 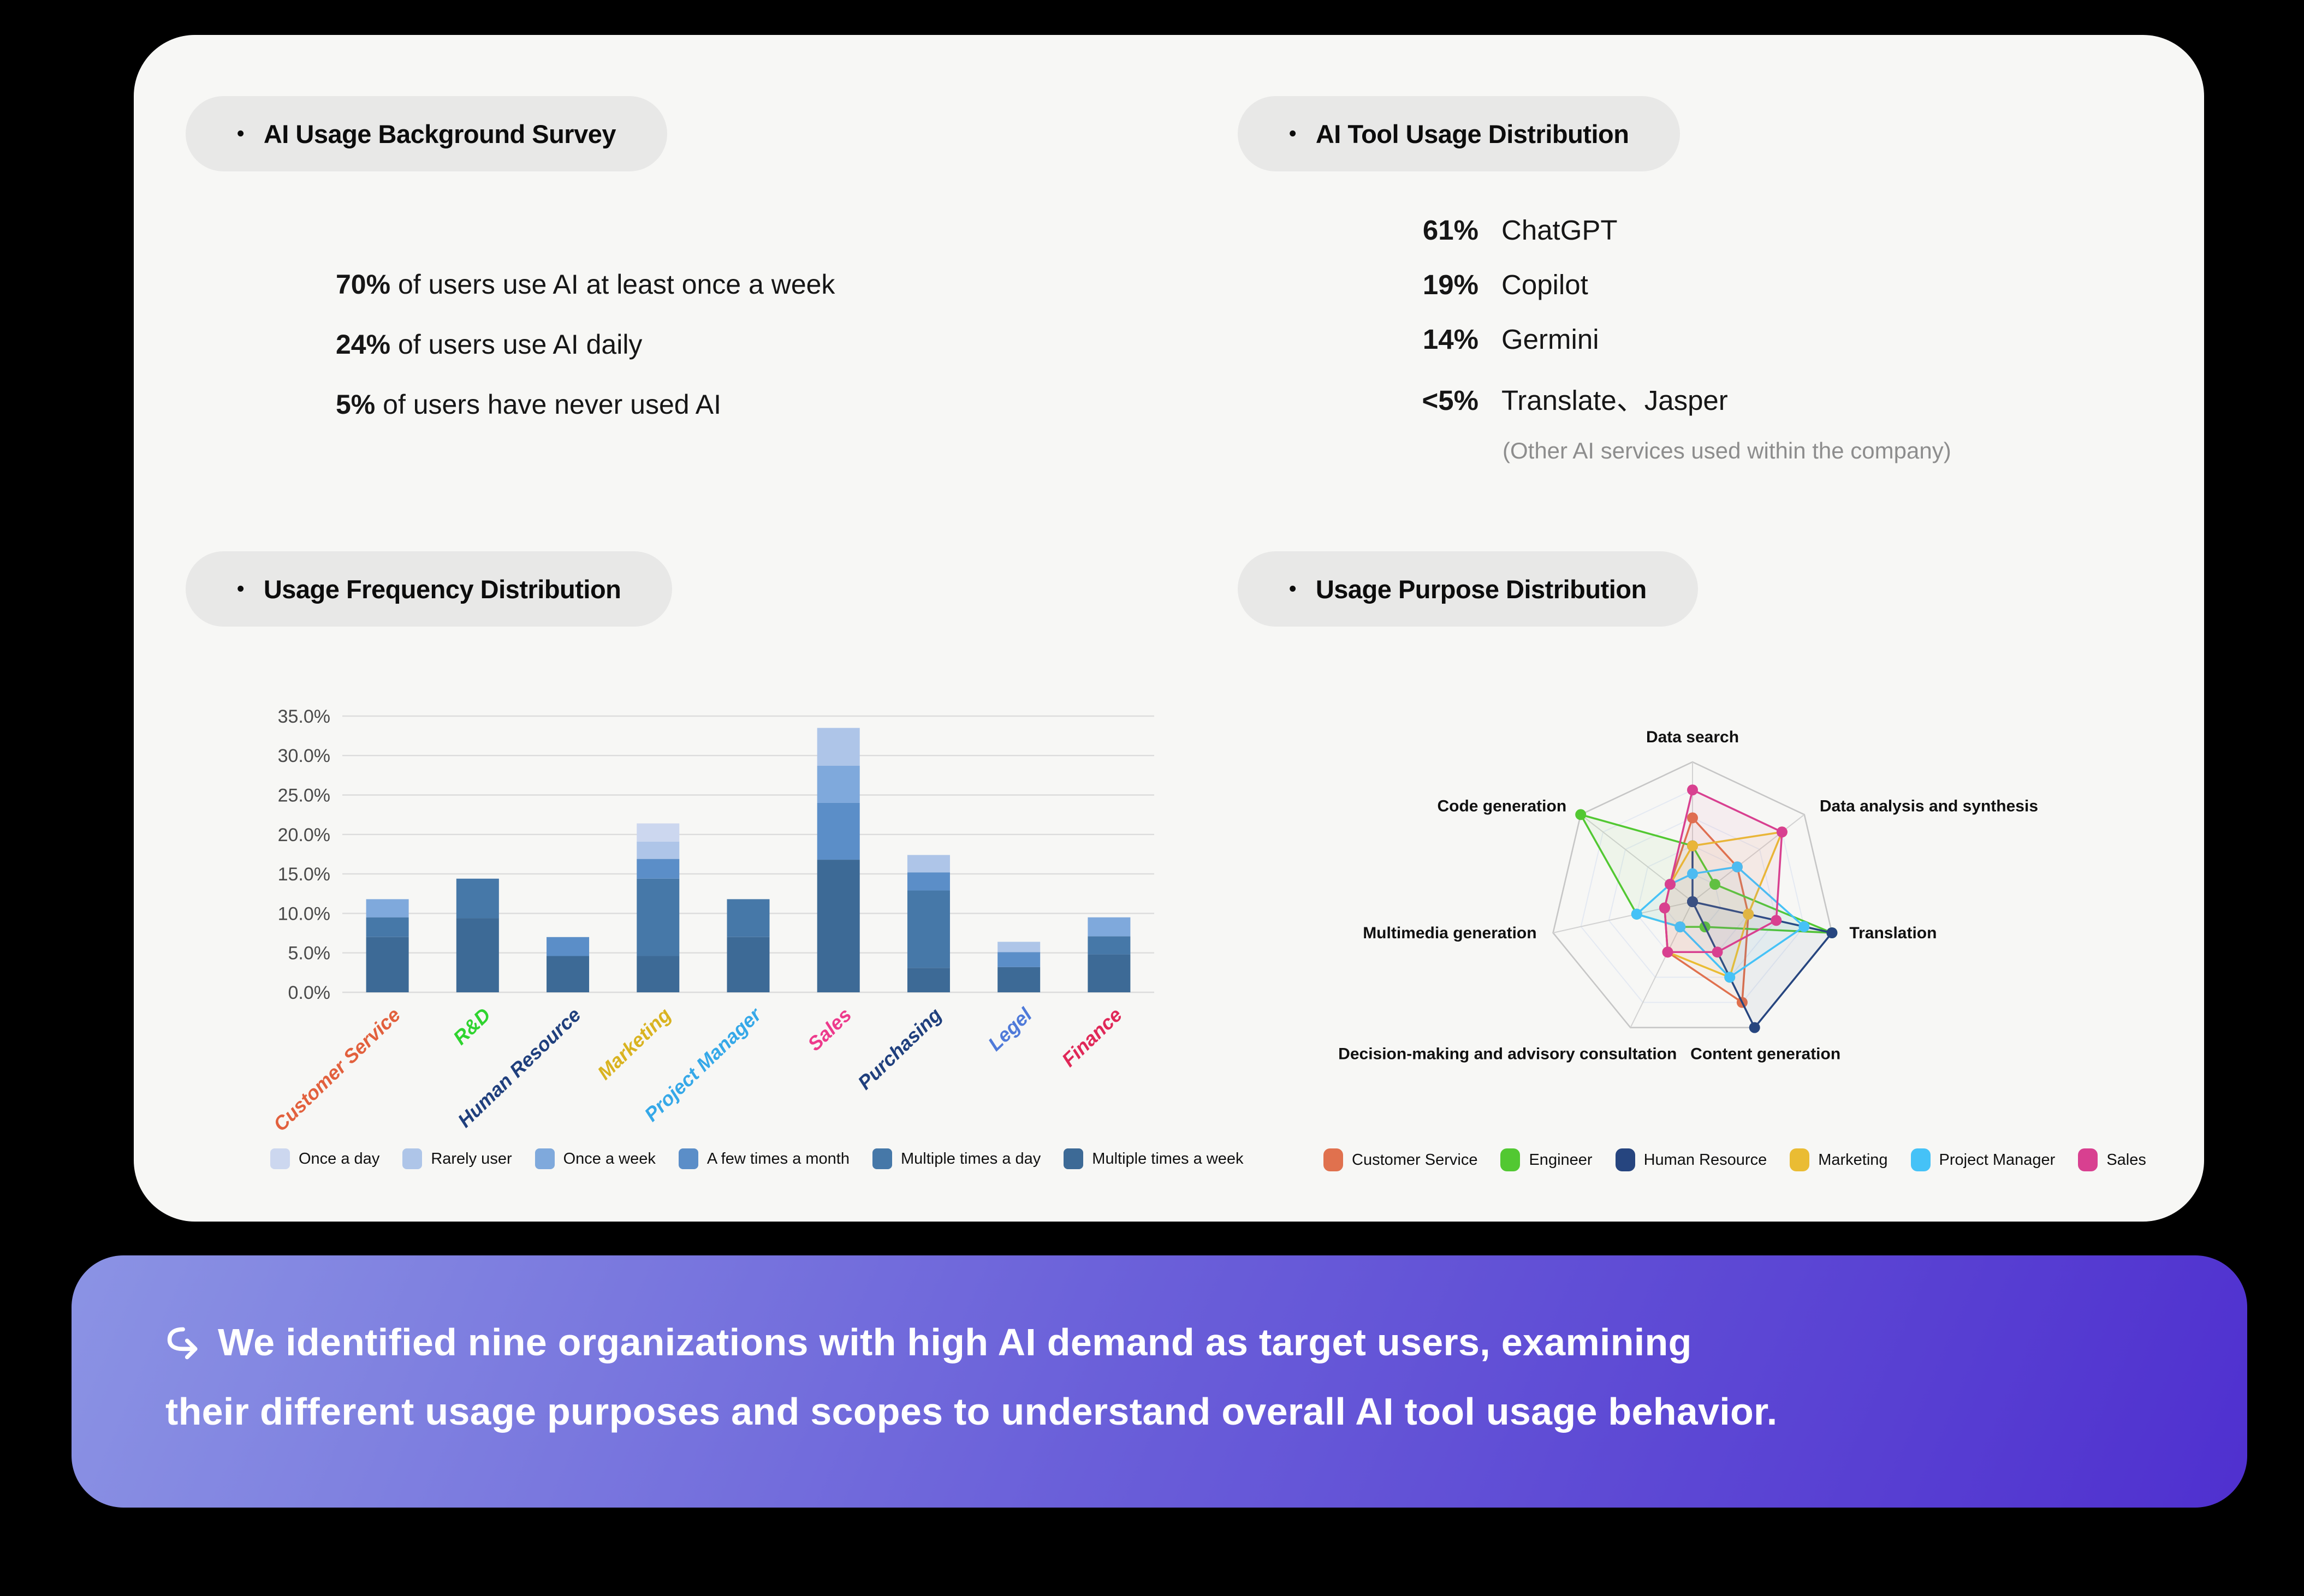 I want to click on tool-row: <5% Translate、Jasper, so click(x=1669, y=405).